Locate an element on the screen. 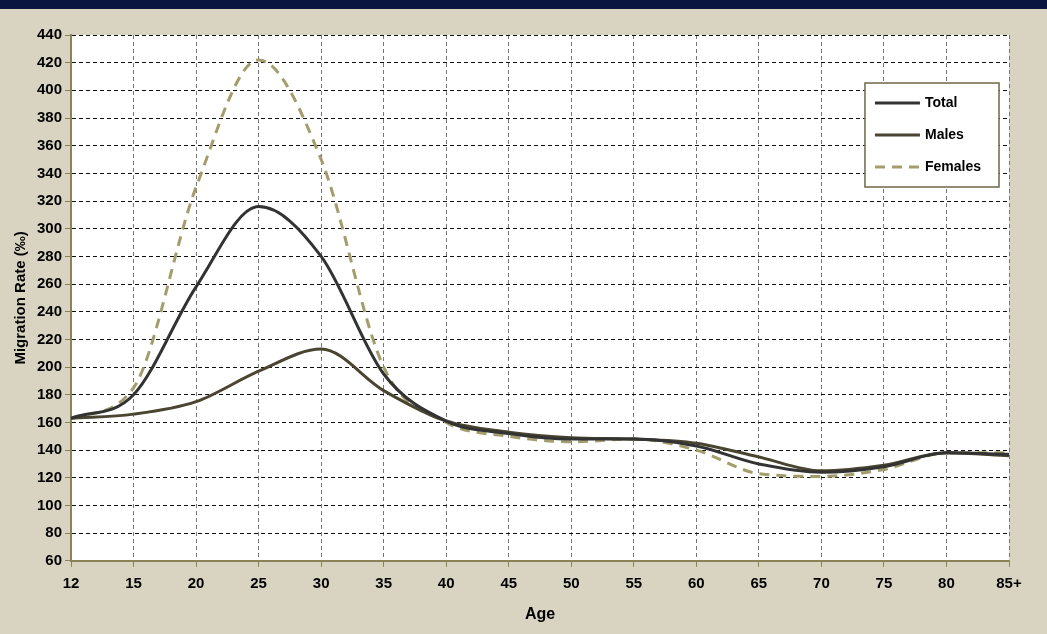  x-tick-label: 15 is located at coordinates (133, 582).